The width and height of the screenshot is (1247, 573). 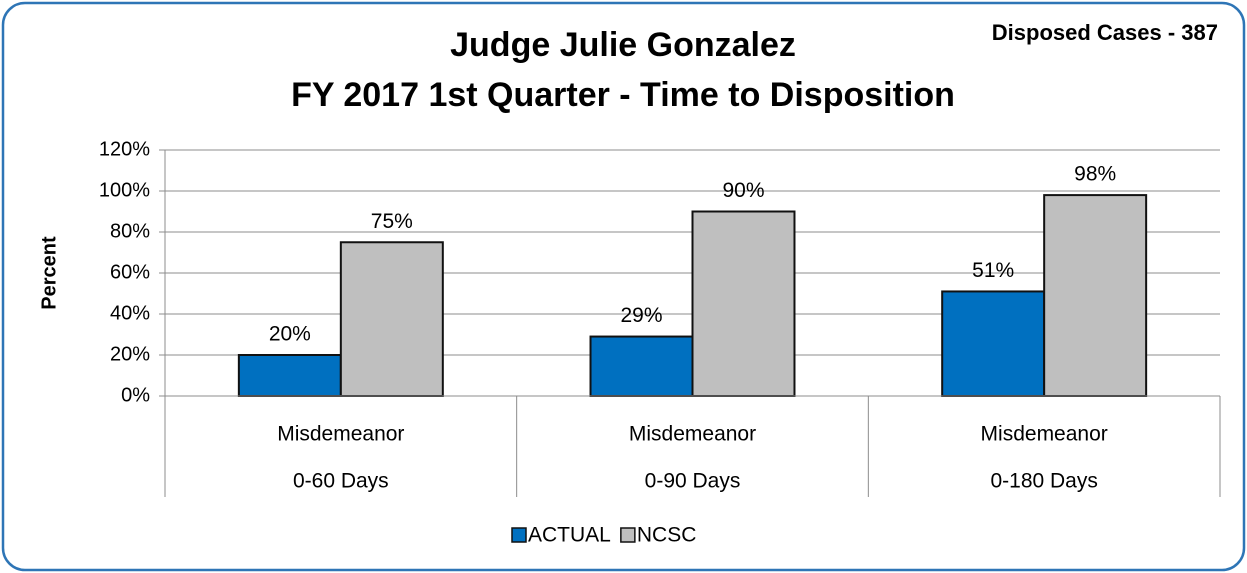 I want to click on y-tick-label: 120%, so click(x=124, y=149).